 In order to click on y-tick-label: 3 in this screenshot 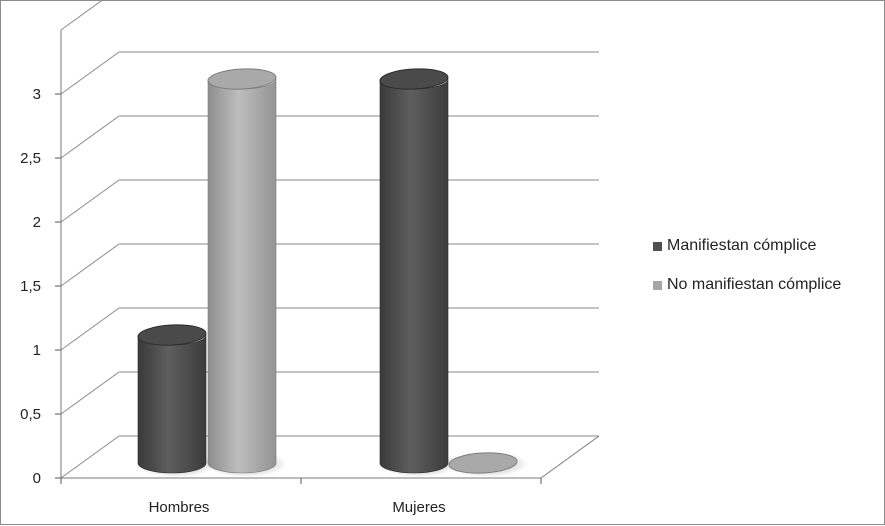, I will do `click(37, 94)`.